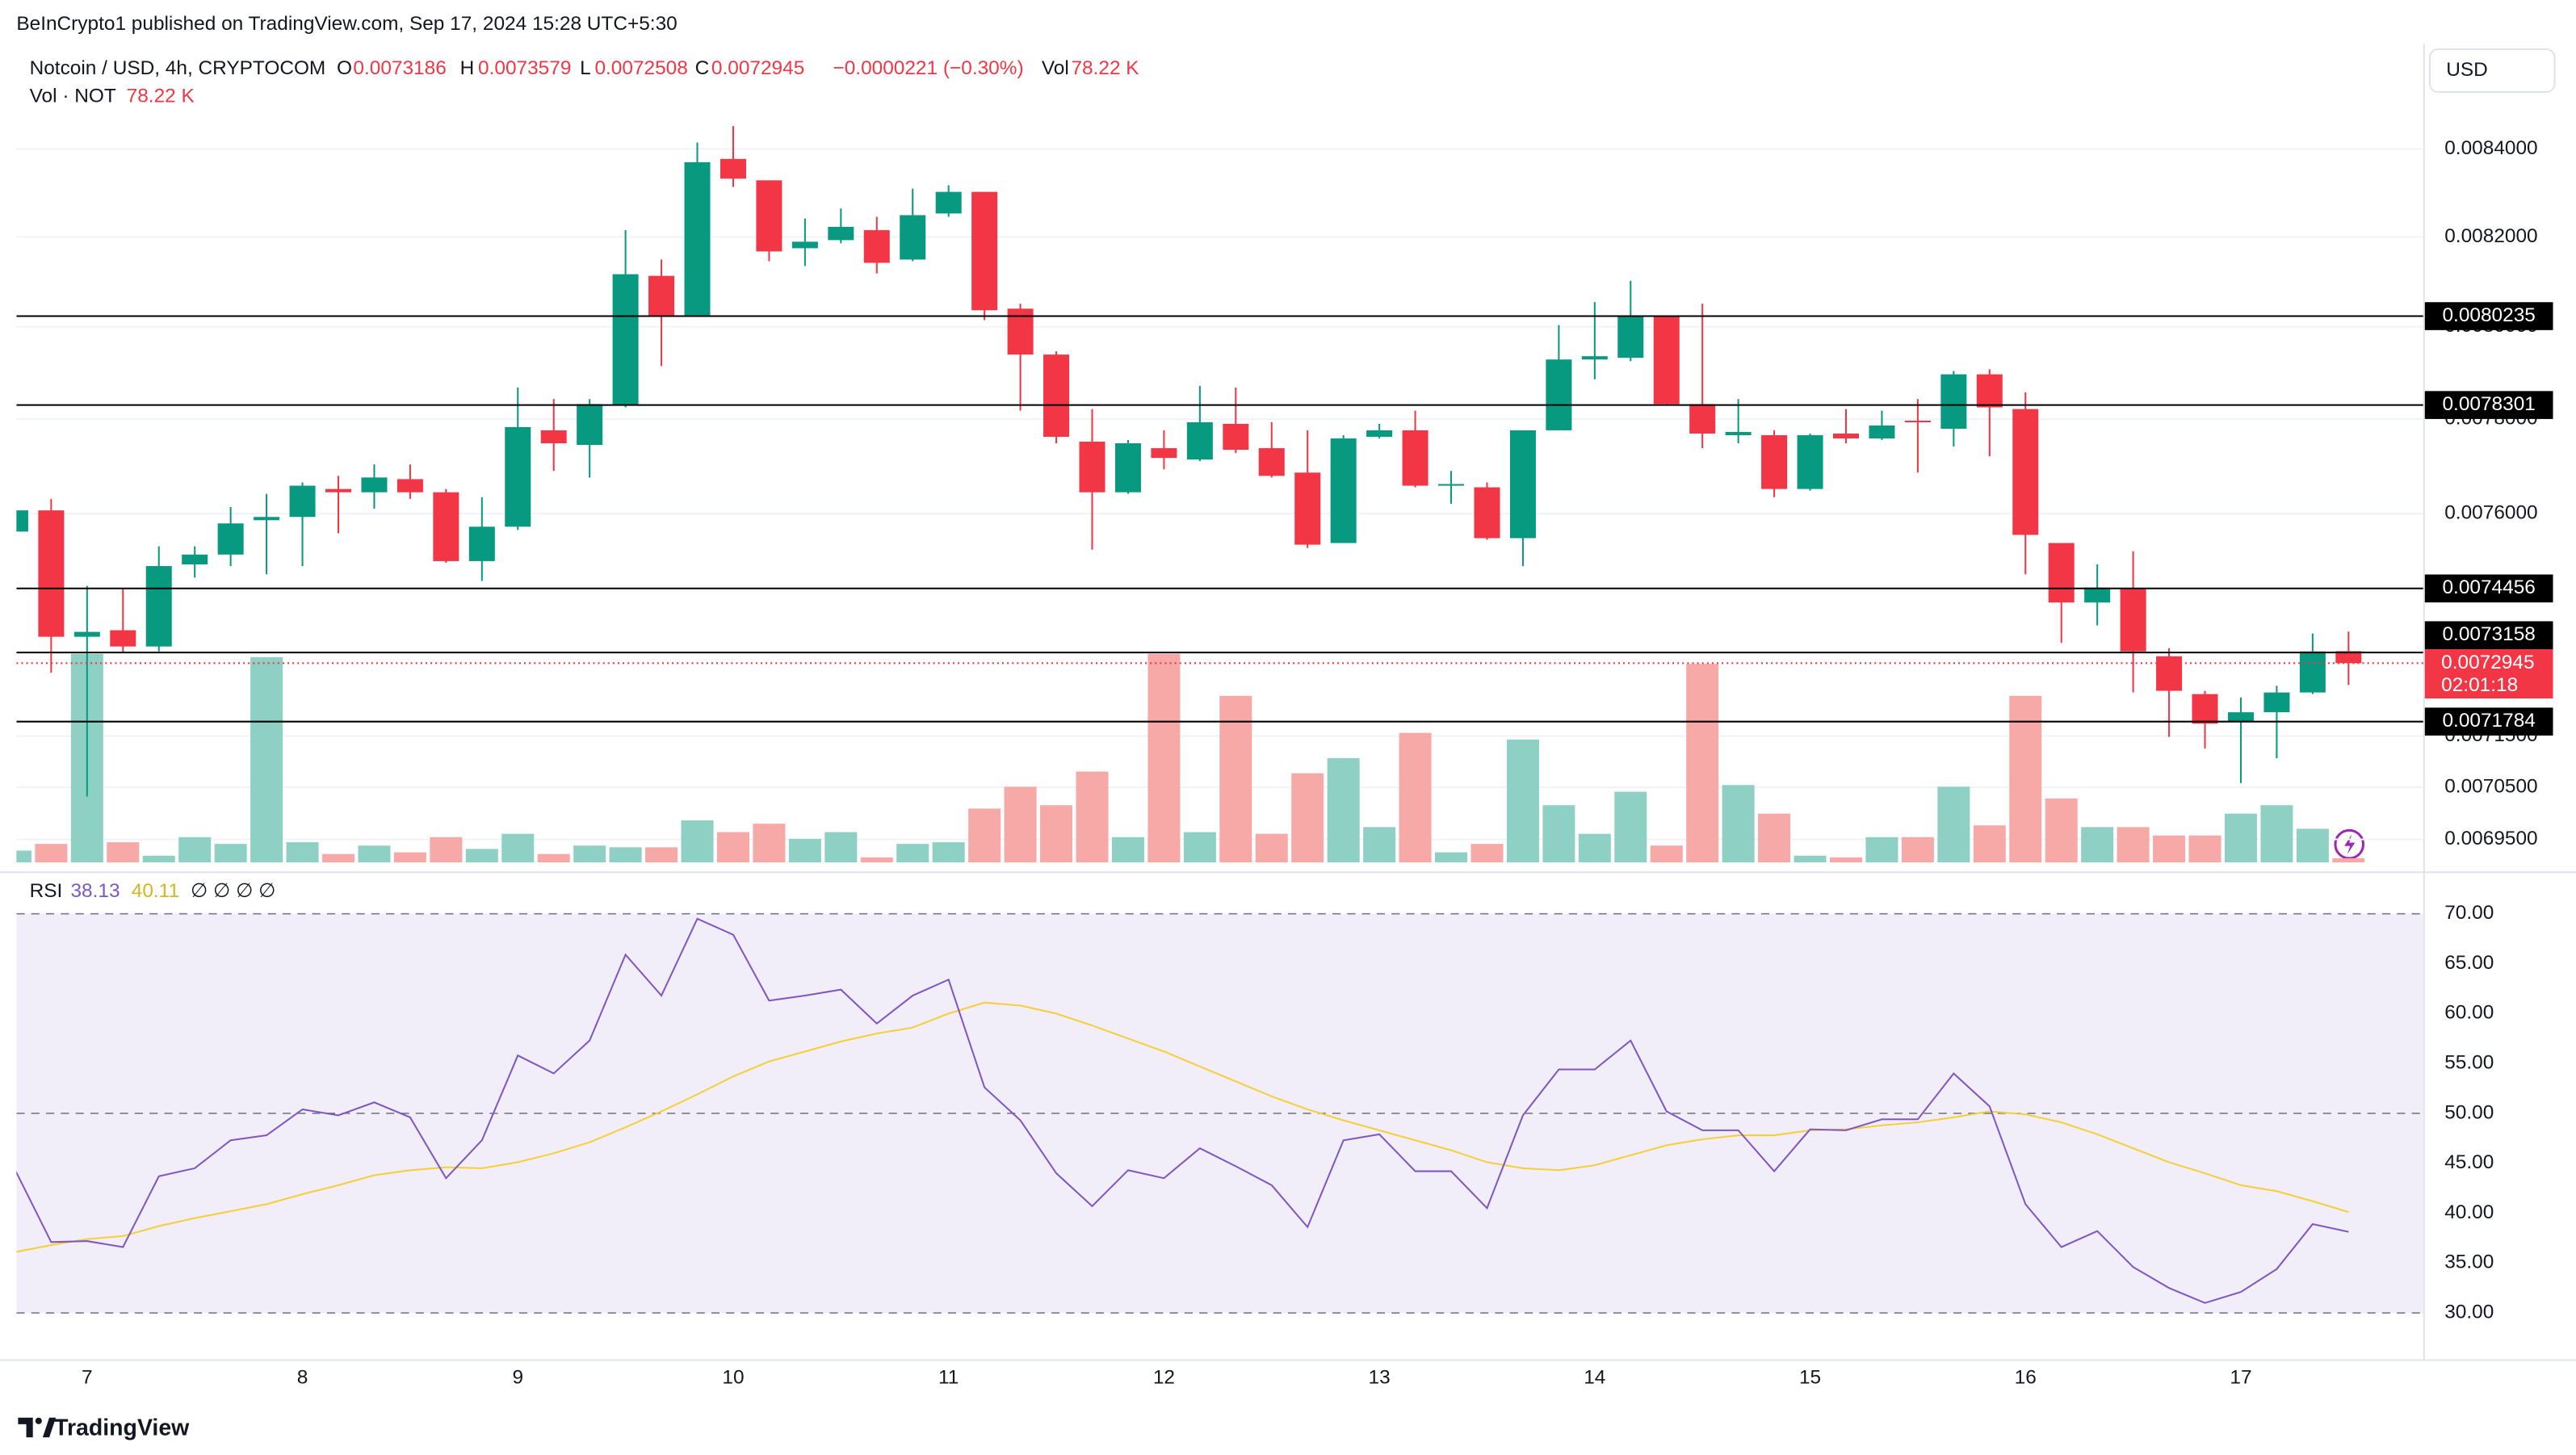  Describe the element at coordinates (2469, 1112) in the screenshot. I see `rsi-tick-label: 50.00` at that location.